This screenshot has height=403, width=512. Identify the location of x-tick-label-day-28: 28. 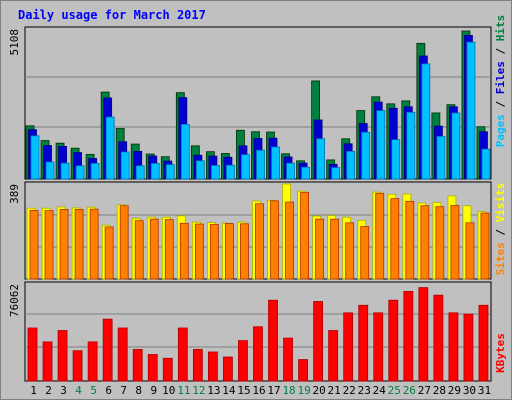
(439, 390).